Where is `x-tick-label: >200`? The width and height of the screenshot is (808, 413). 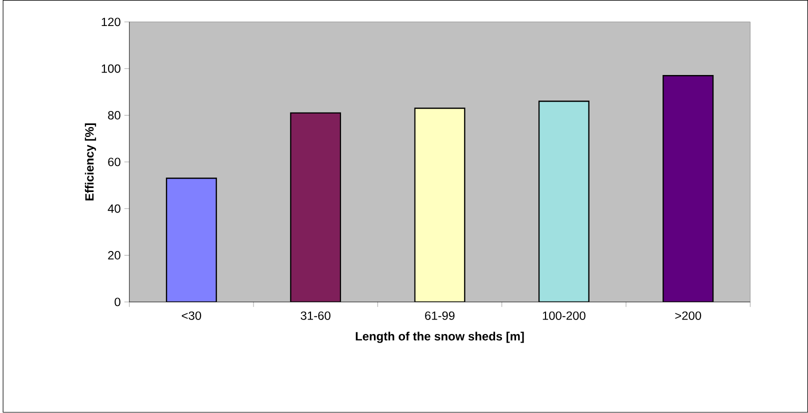
x-tick-label: >200 is located at coordinates (688, 316).